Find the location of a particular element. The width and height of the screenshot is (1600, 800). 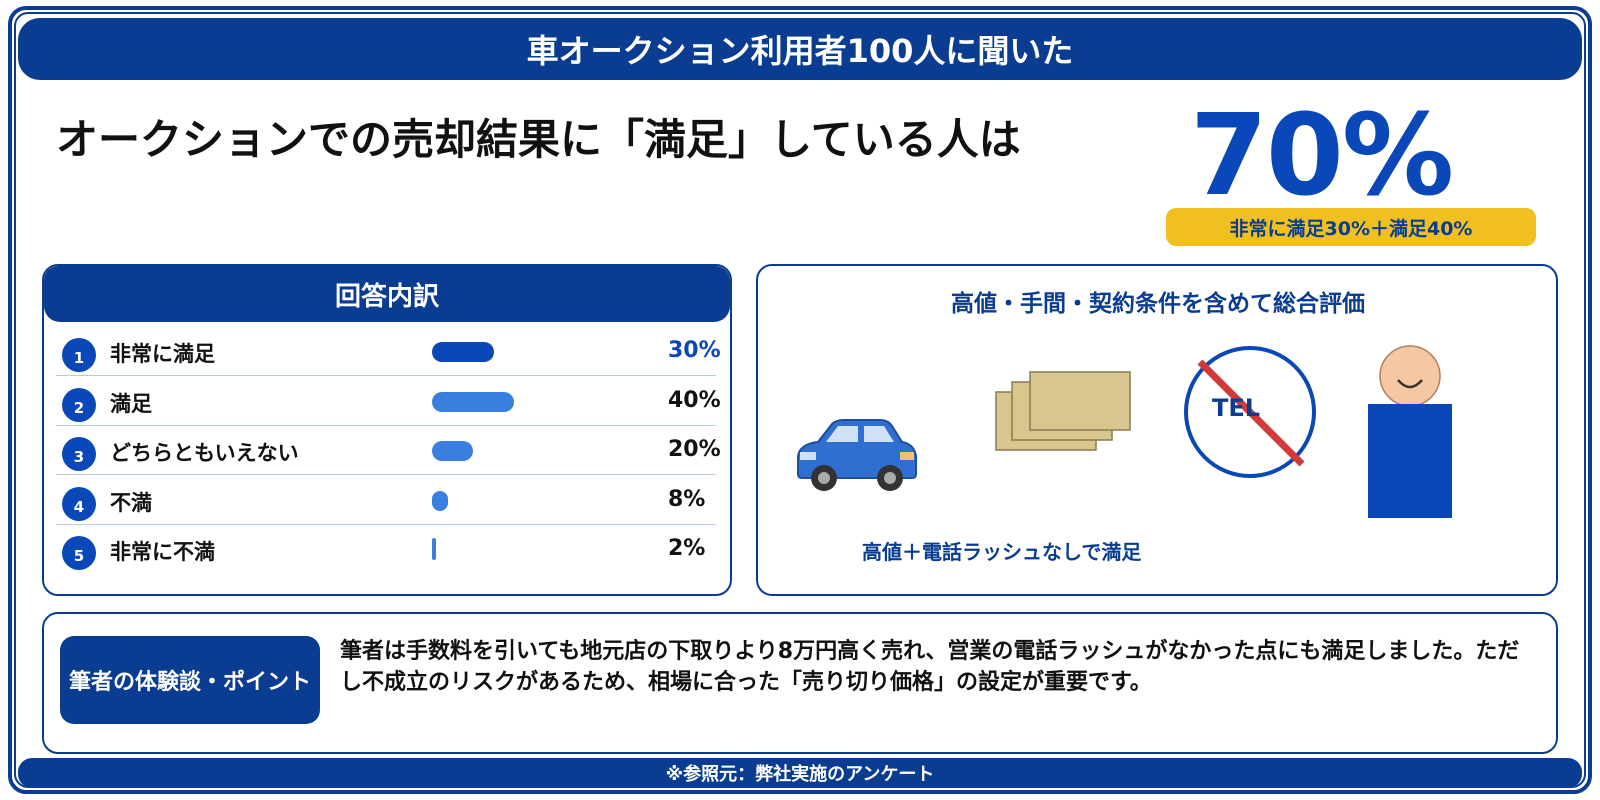

category-label: 非常に満足 is located at coordinates (162, 354).